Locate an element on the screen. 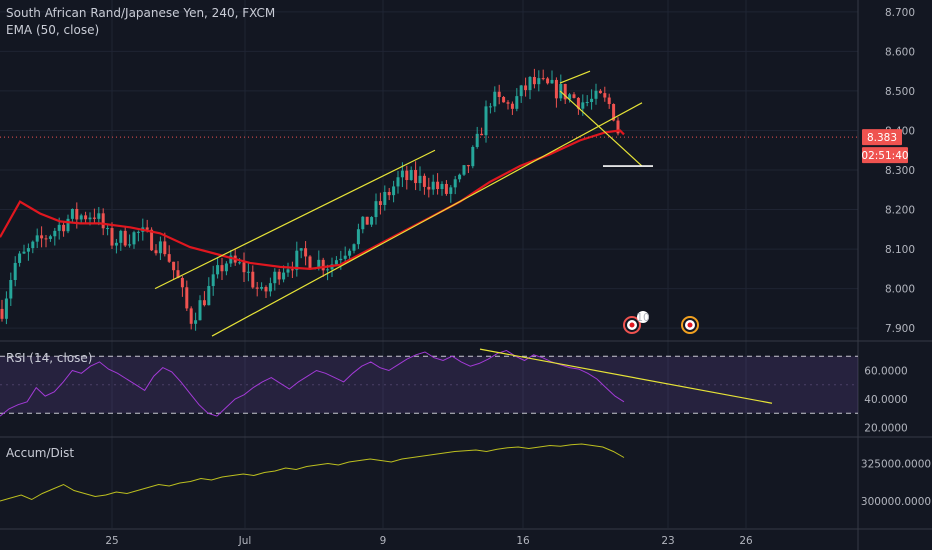 The image size is (932, 550). ad-axis-label: 325000.0000 is located at coordinates (896, 465).